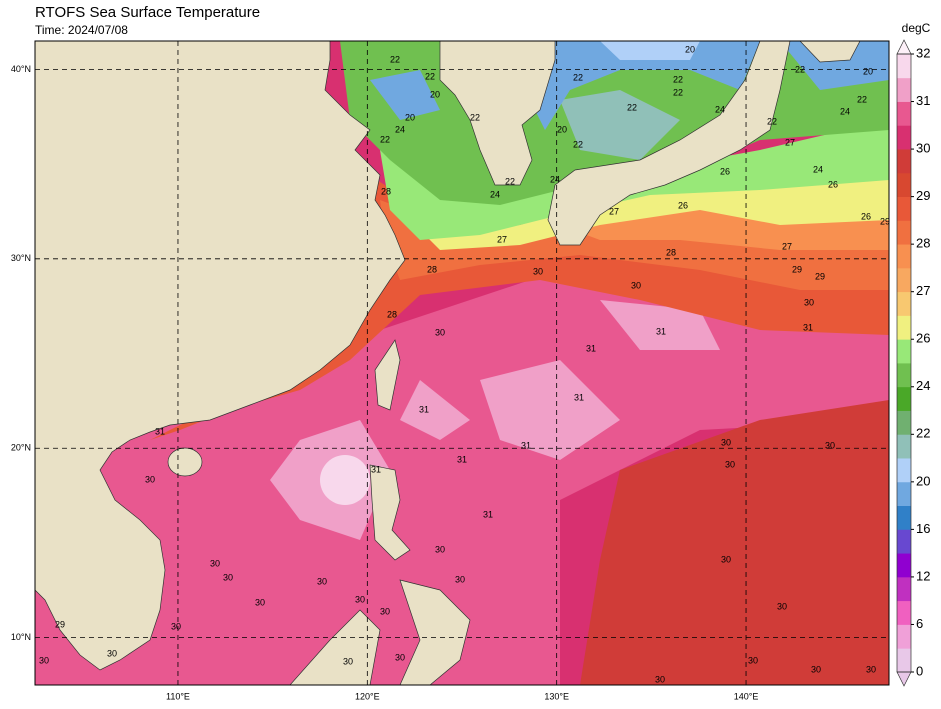 This screenshot has height=709, width=941. What do you see at coordinates (913, 354) in the screenshot?
I see `colorbar: 0 6 12 16 20 22 24 26 27 28 29 30 31 32 degC` at bounding box center [913, 354].